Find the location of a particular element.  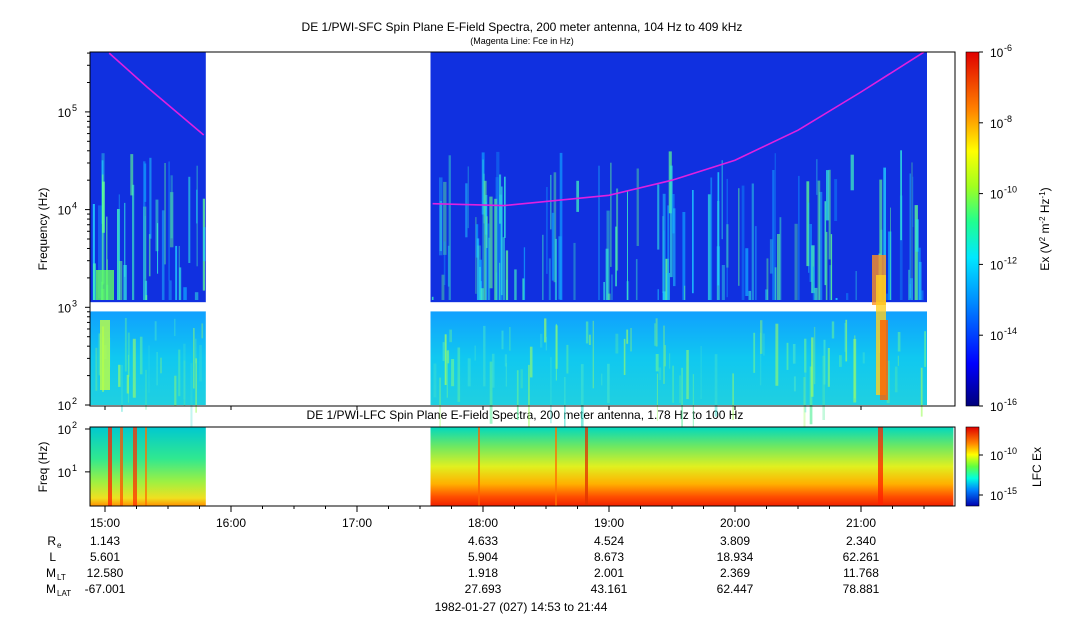

sfc-colorbar-label: Ex (V2 m-2 Hz-1) is located at coordinates (1045, 228).